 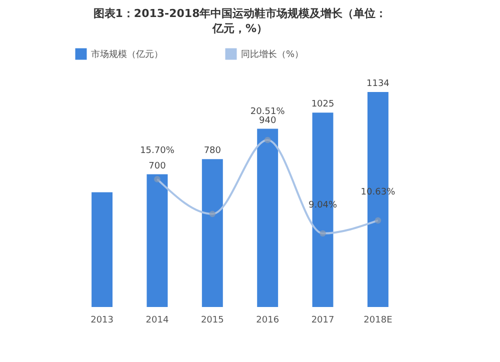 I want to click on legend-label: 市场规模（亿元）, so click(x=127, y=54).